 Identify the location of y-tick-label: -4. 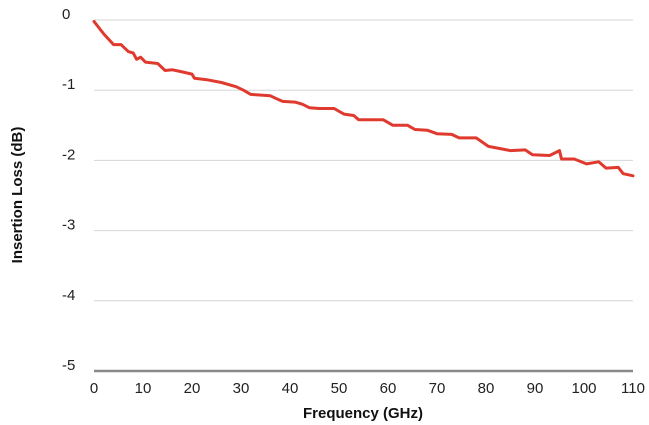
(68, 295).